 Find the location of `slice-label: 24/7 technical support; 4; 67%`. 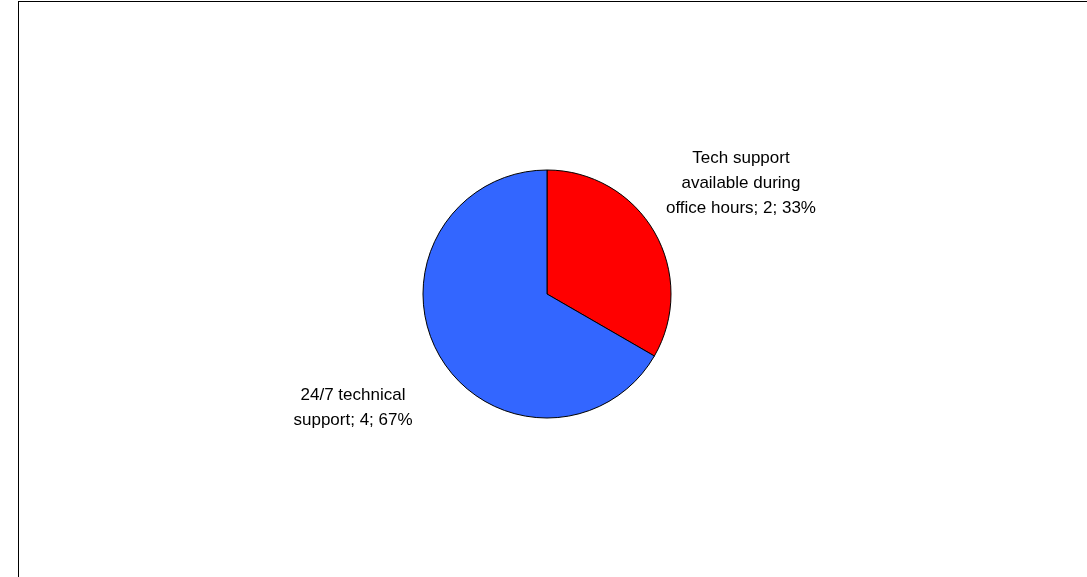

slice-label: 24/7 technical support; 4; 67% is located at coordinates (353, 406).